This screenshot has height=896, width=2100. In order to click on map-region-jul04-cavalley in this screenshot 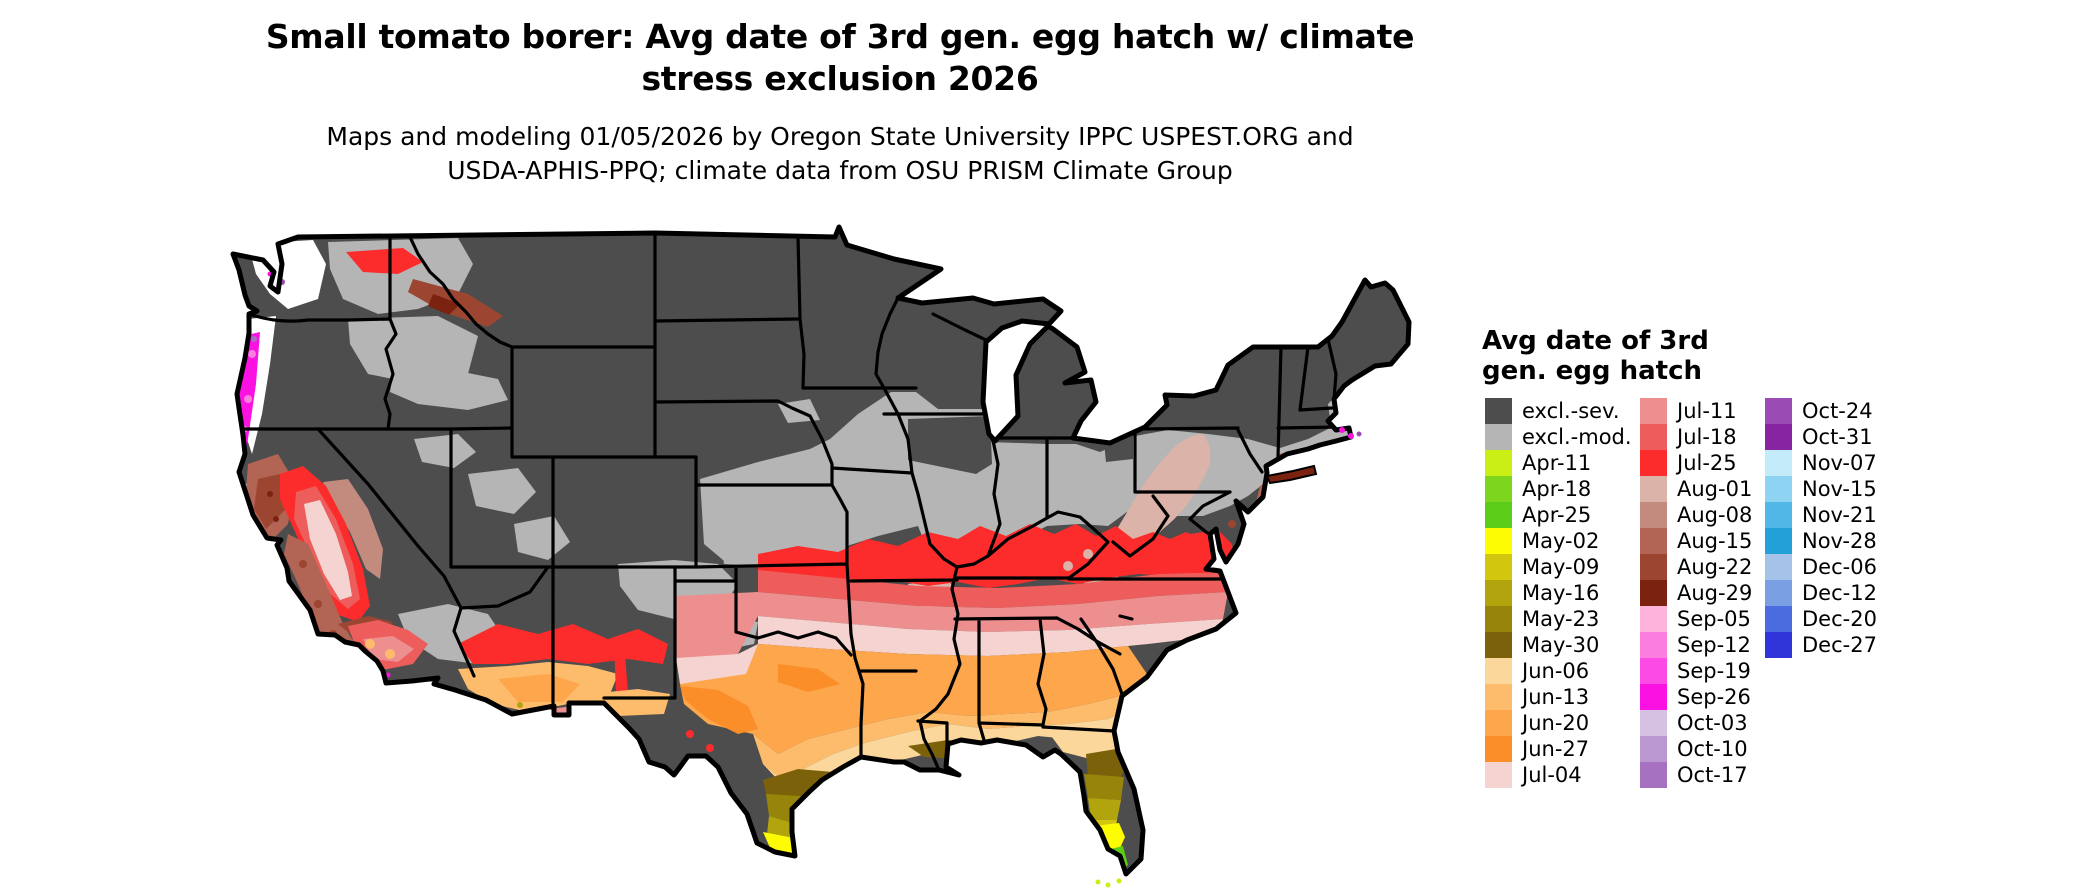, I will do `click(328, 550)`.